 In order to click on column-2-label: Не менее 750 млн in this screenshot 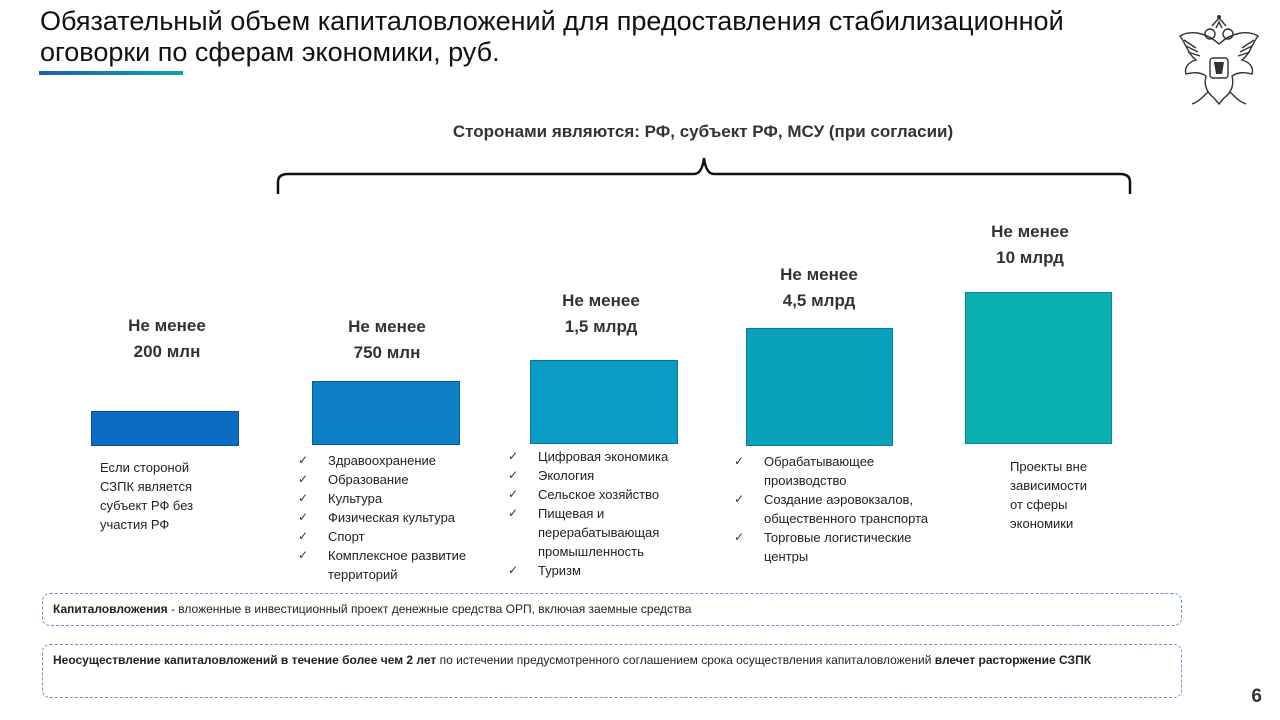, I will do `click(387, 340)`.